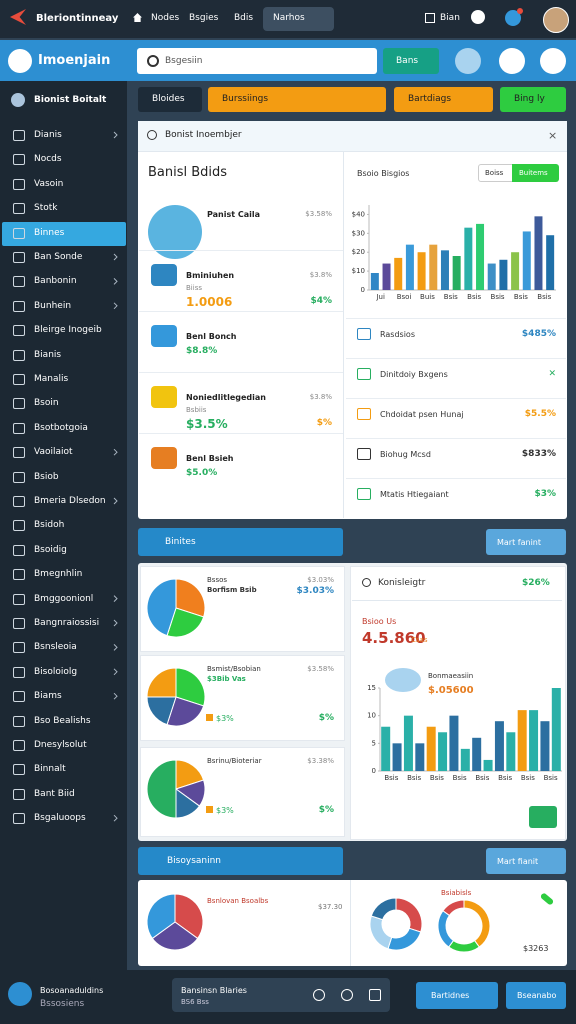  What do you see at coordinates (62, 720) in the screenshot?
I see `sidebar-item: Bso Bealishs` at bounding box center [62, 720].